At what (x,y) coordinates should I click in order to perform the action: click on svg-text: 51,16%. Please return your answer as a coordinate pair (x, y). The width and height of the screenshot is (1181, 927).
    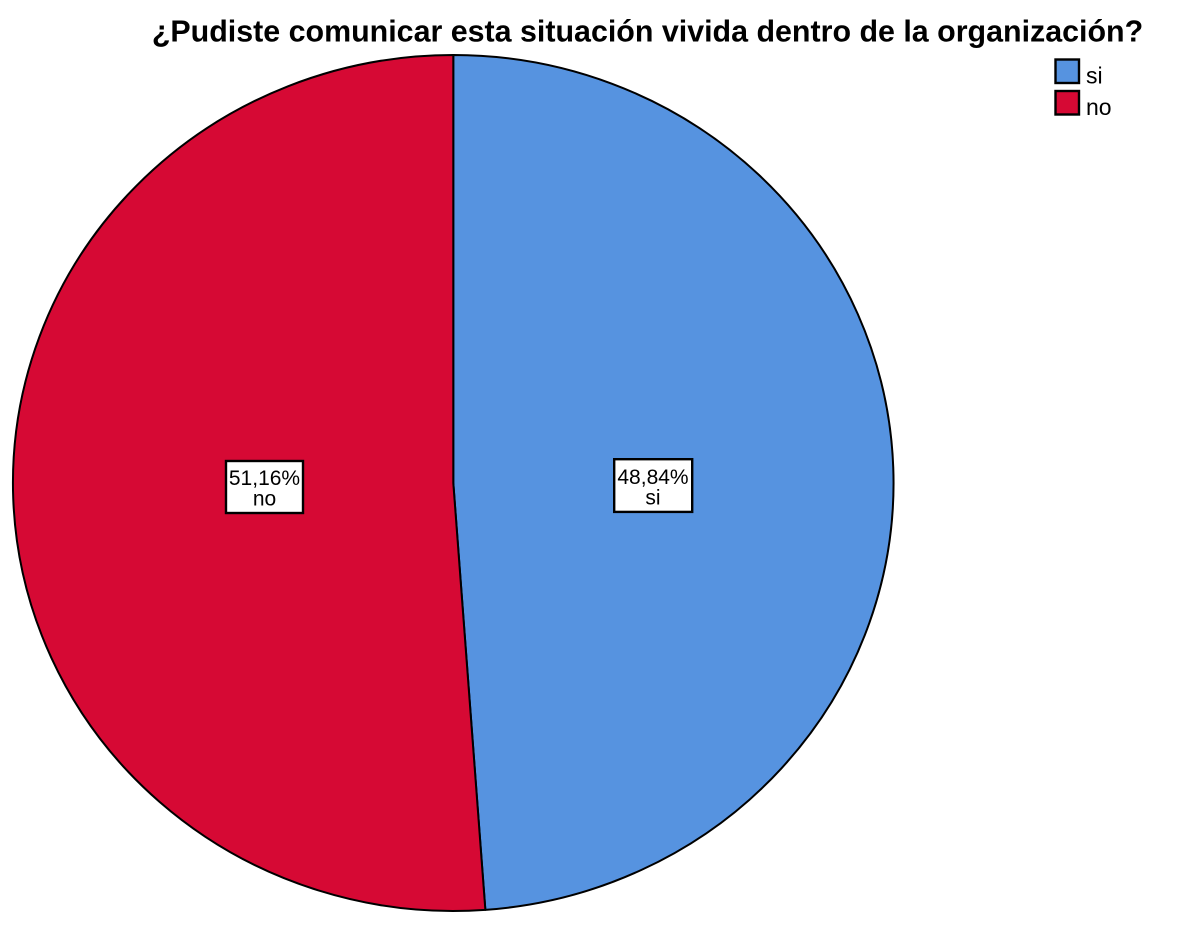
    Looking at the image, I should click on (264, 478).